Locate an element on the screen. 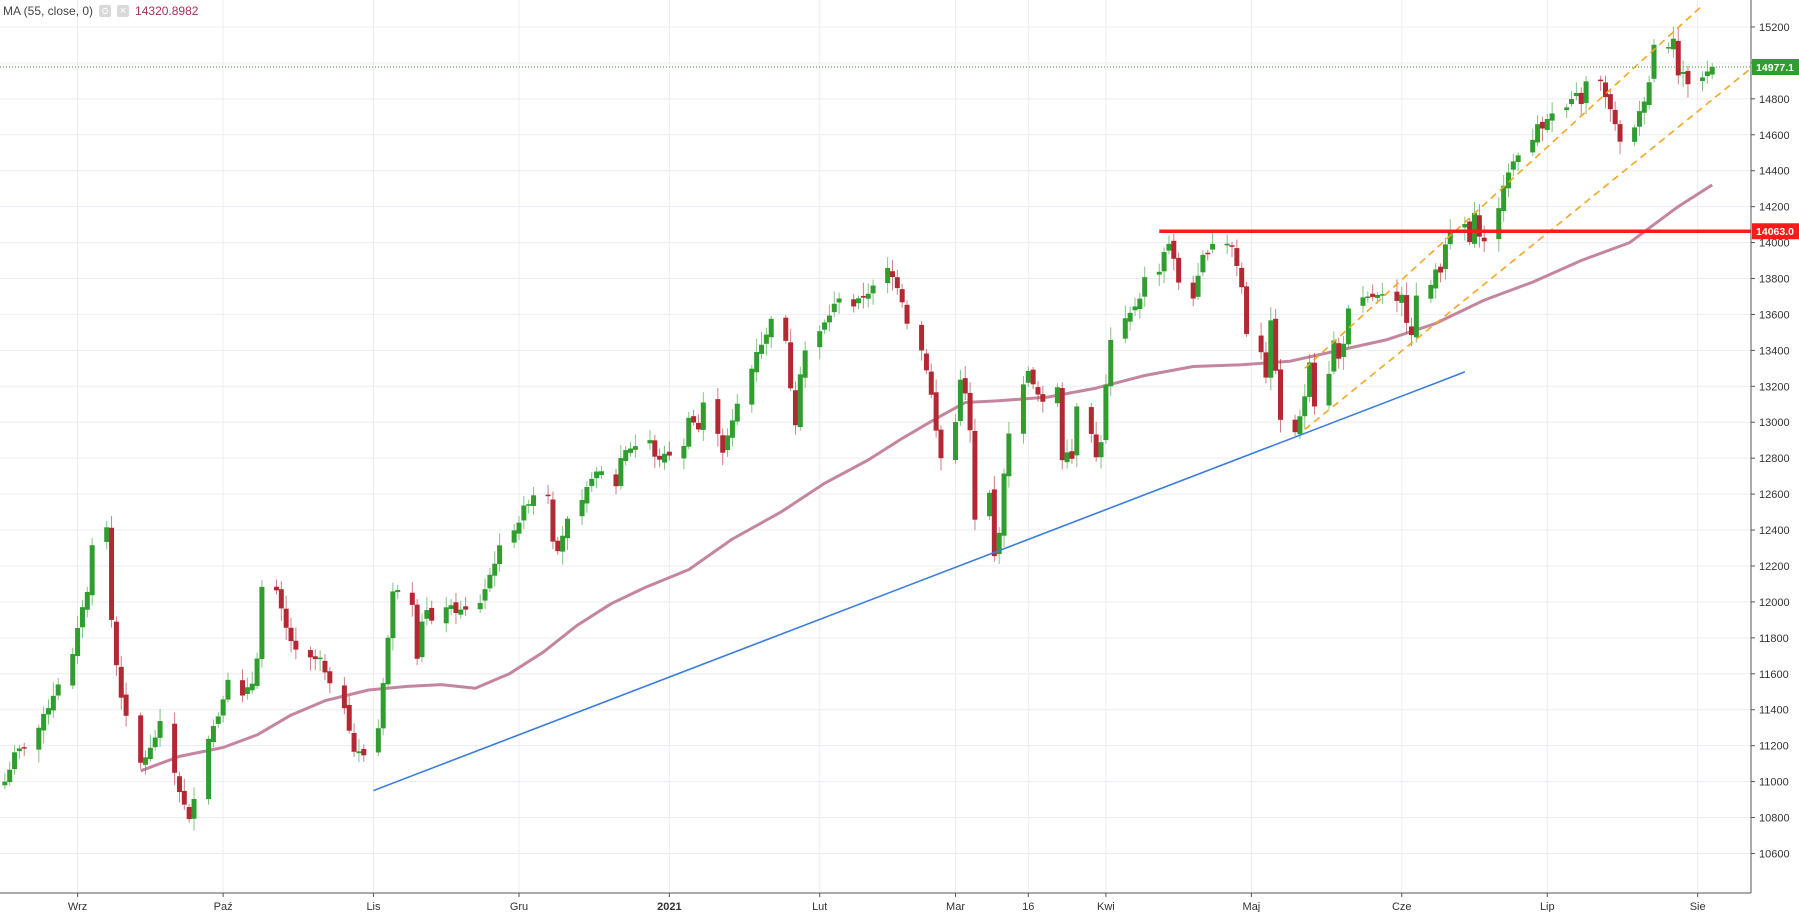 The height and width of the screenshot is (912, 1799). x-tick-label: Wrz is located at coordinates (77, 906).